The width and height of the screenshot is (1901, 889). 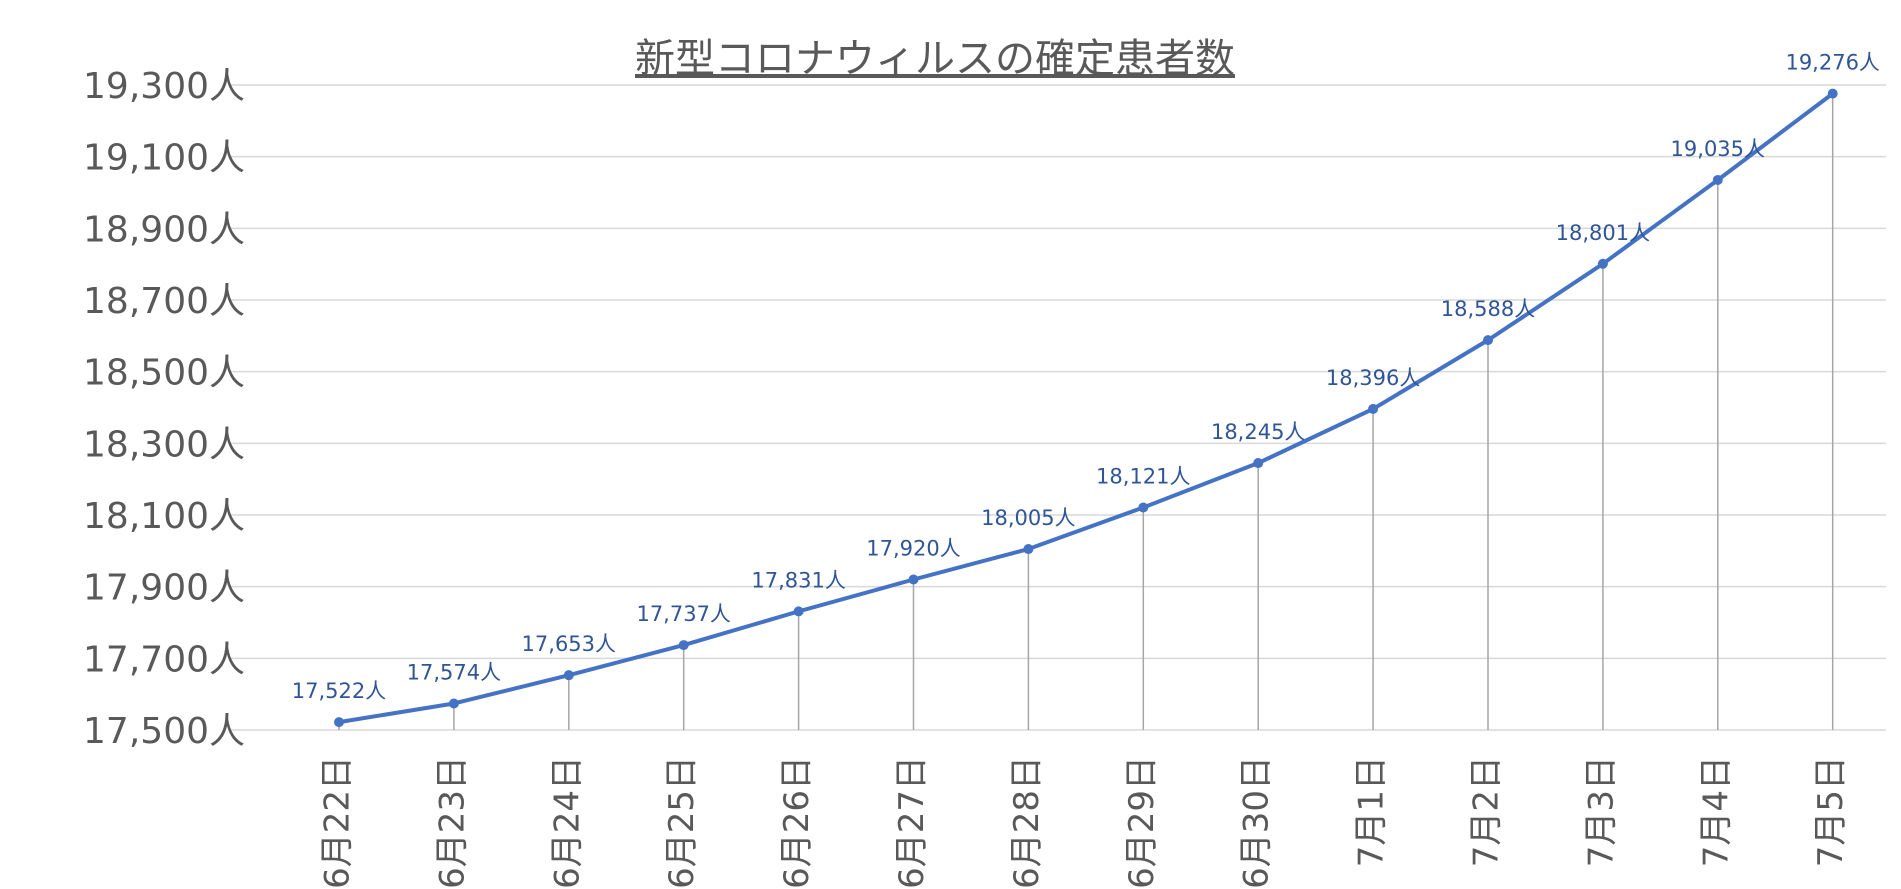 I want to click on x-tick-label: 6月22日, so click(x=338, y=822).